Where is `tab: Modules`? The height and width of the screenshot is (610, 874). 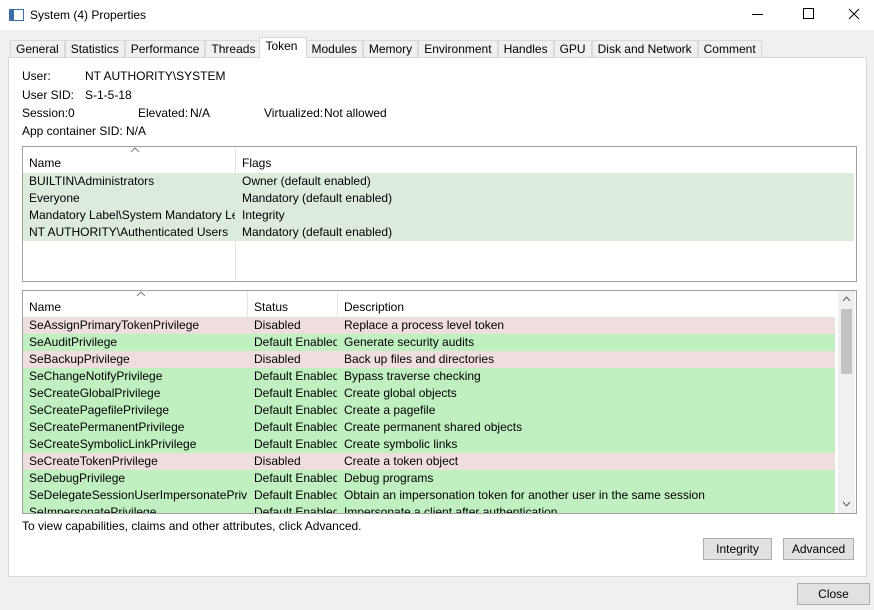 tab: Modules is located at coordinates (334, 48).